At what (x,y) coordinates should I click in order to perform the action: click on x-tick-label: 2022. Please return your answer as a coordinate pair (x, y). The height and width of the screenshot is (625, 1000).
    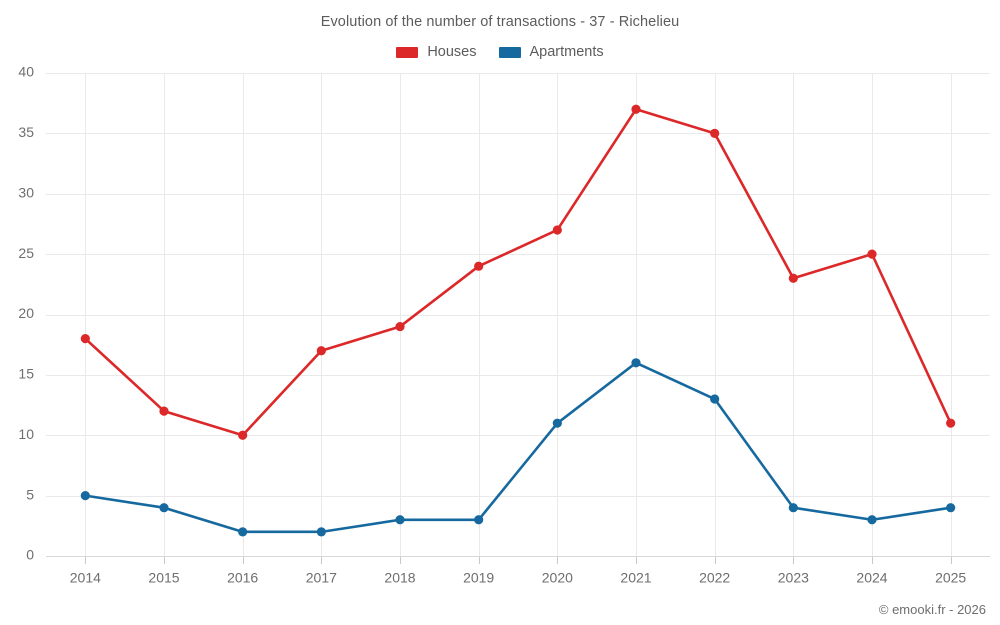
    Looking at the image, I should click on (714, 577).